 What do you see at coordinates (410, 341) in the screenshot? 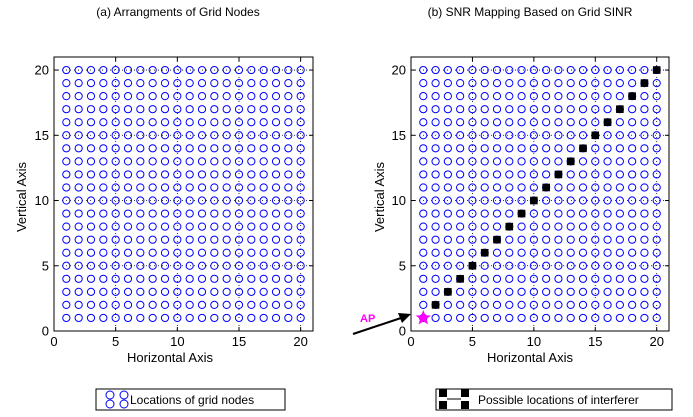
I see `x-tick-label: 0` at bounding box center [410, 341].